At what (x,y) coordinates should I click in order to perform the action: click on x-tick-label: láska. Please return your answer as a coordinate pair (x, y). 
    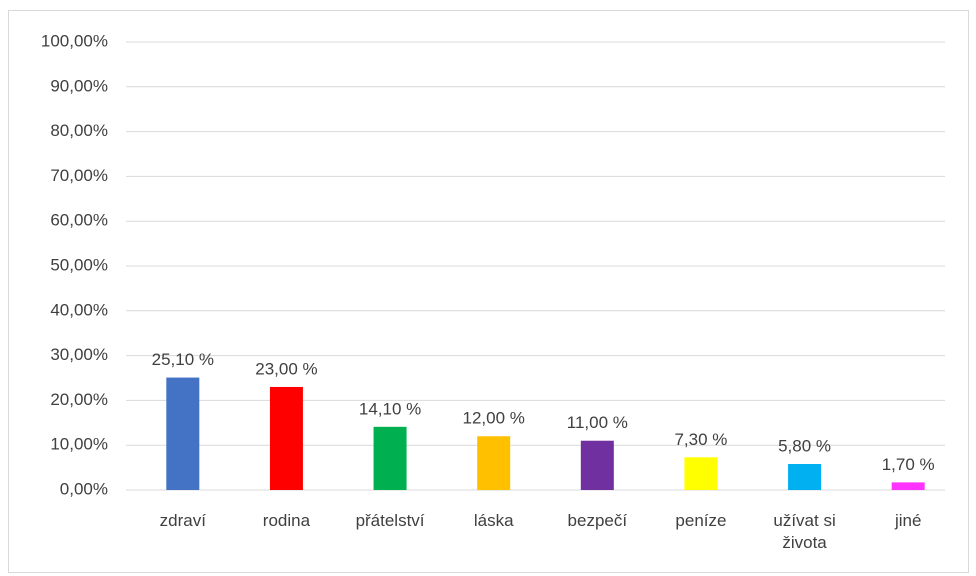
    Looking at the image, I should click on (493, 520).